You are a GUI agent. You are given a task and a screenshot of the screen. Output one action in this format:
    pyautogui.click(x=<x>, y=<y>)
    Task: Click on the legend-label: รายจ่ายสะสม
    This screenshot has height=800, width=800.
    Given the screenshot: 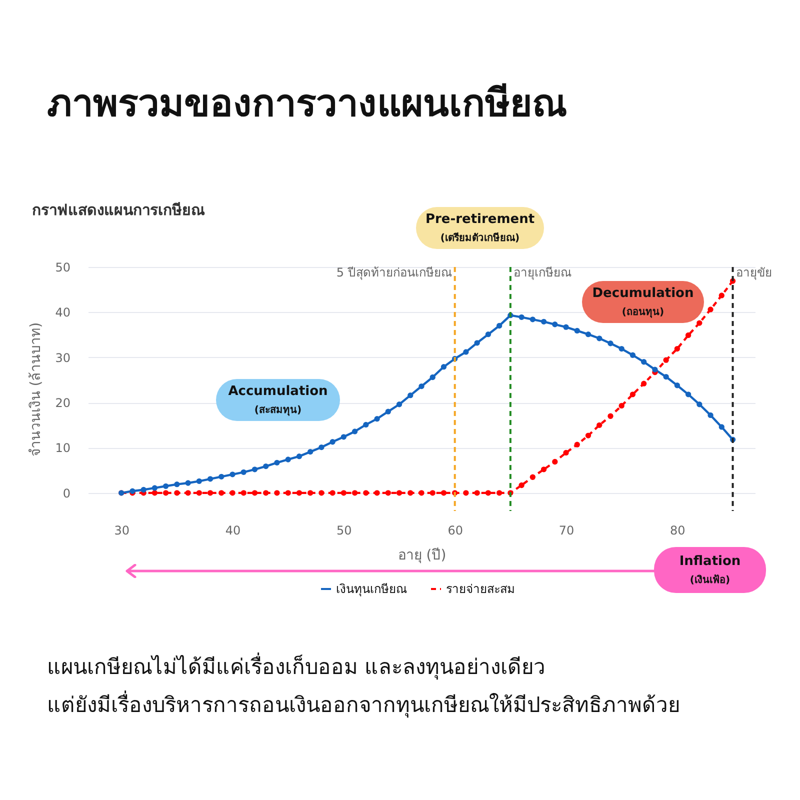 What is the action you would take?
    pyautogui.click(x=480, y=589)
    